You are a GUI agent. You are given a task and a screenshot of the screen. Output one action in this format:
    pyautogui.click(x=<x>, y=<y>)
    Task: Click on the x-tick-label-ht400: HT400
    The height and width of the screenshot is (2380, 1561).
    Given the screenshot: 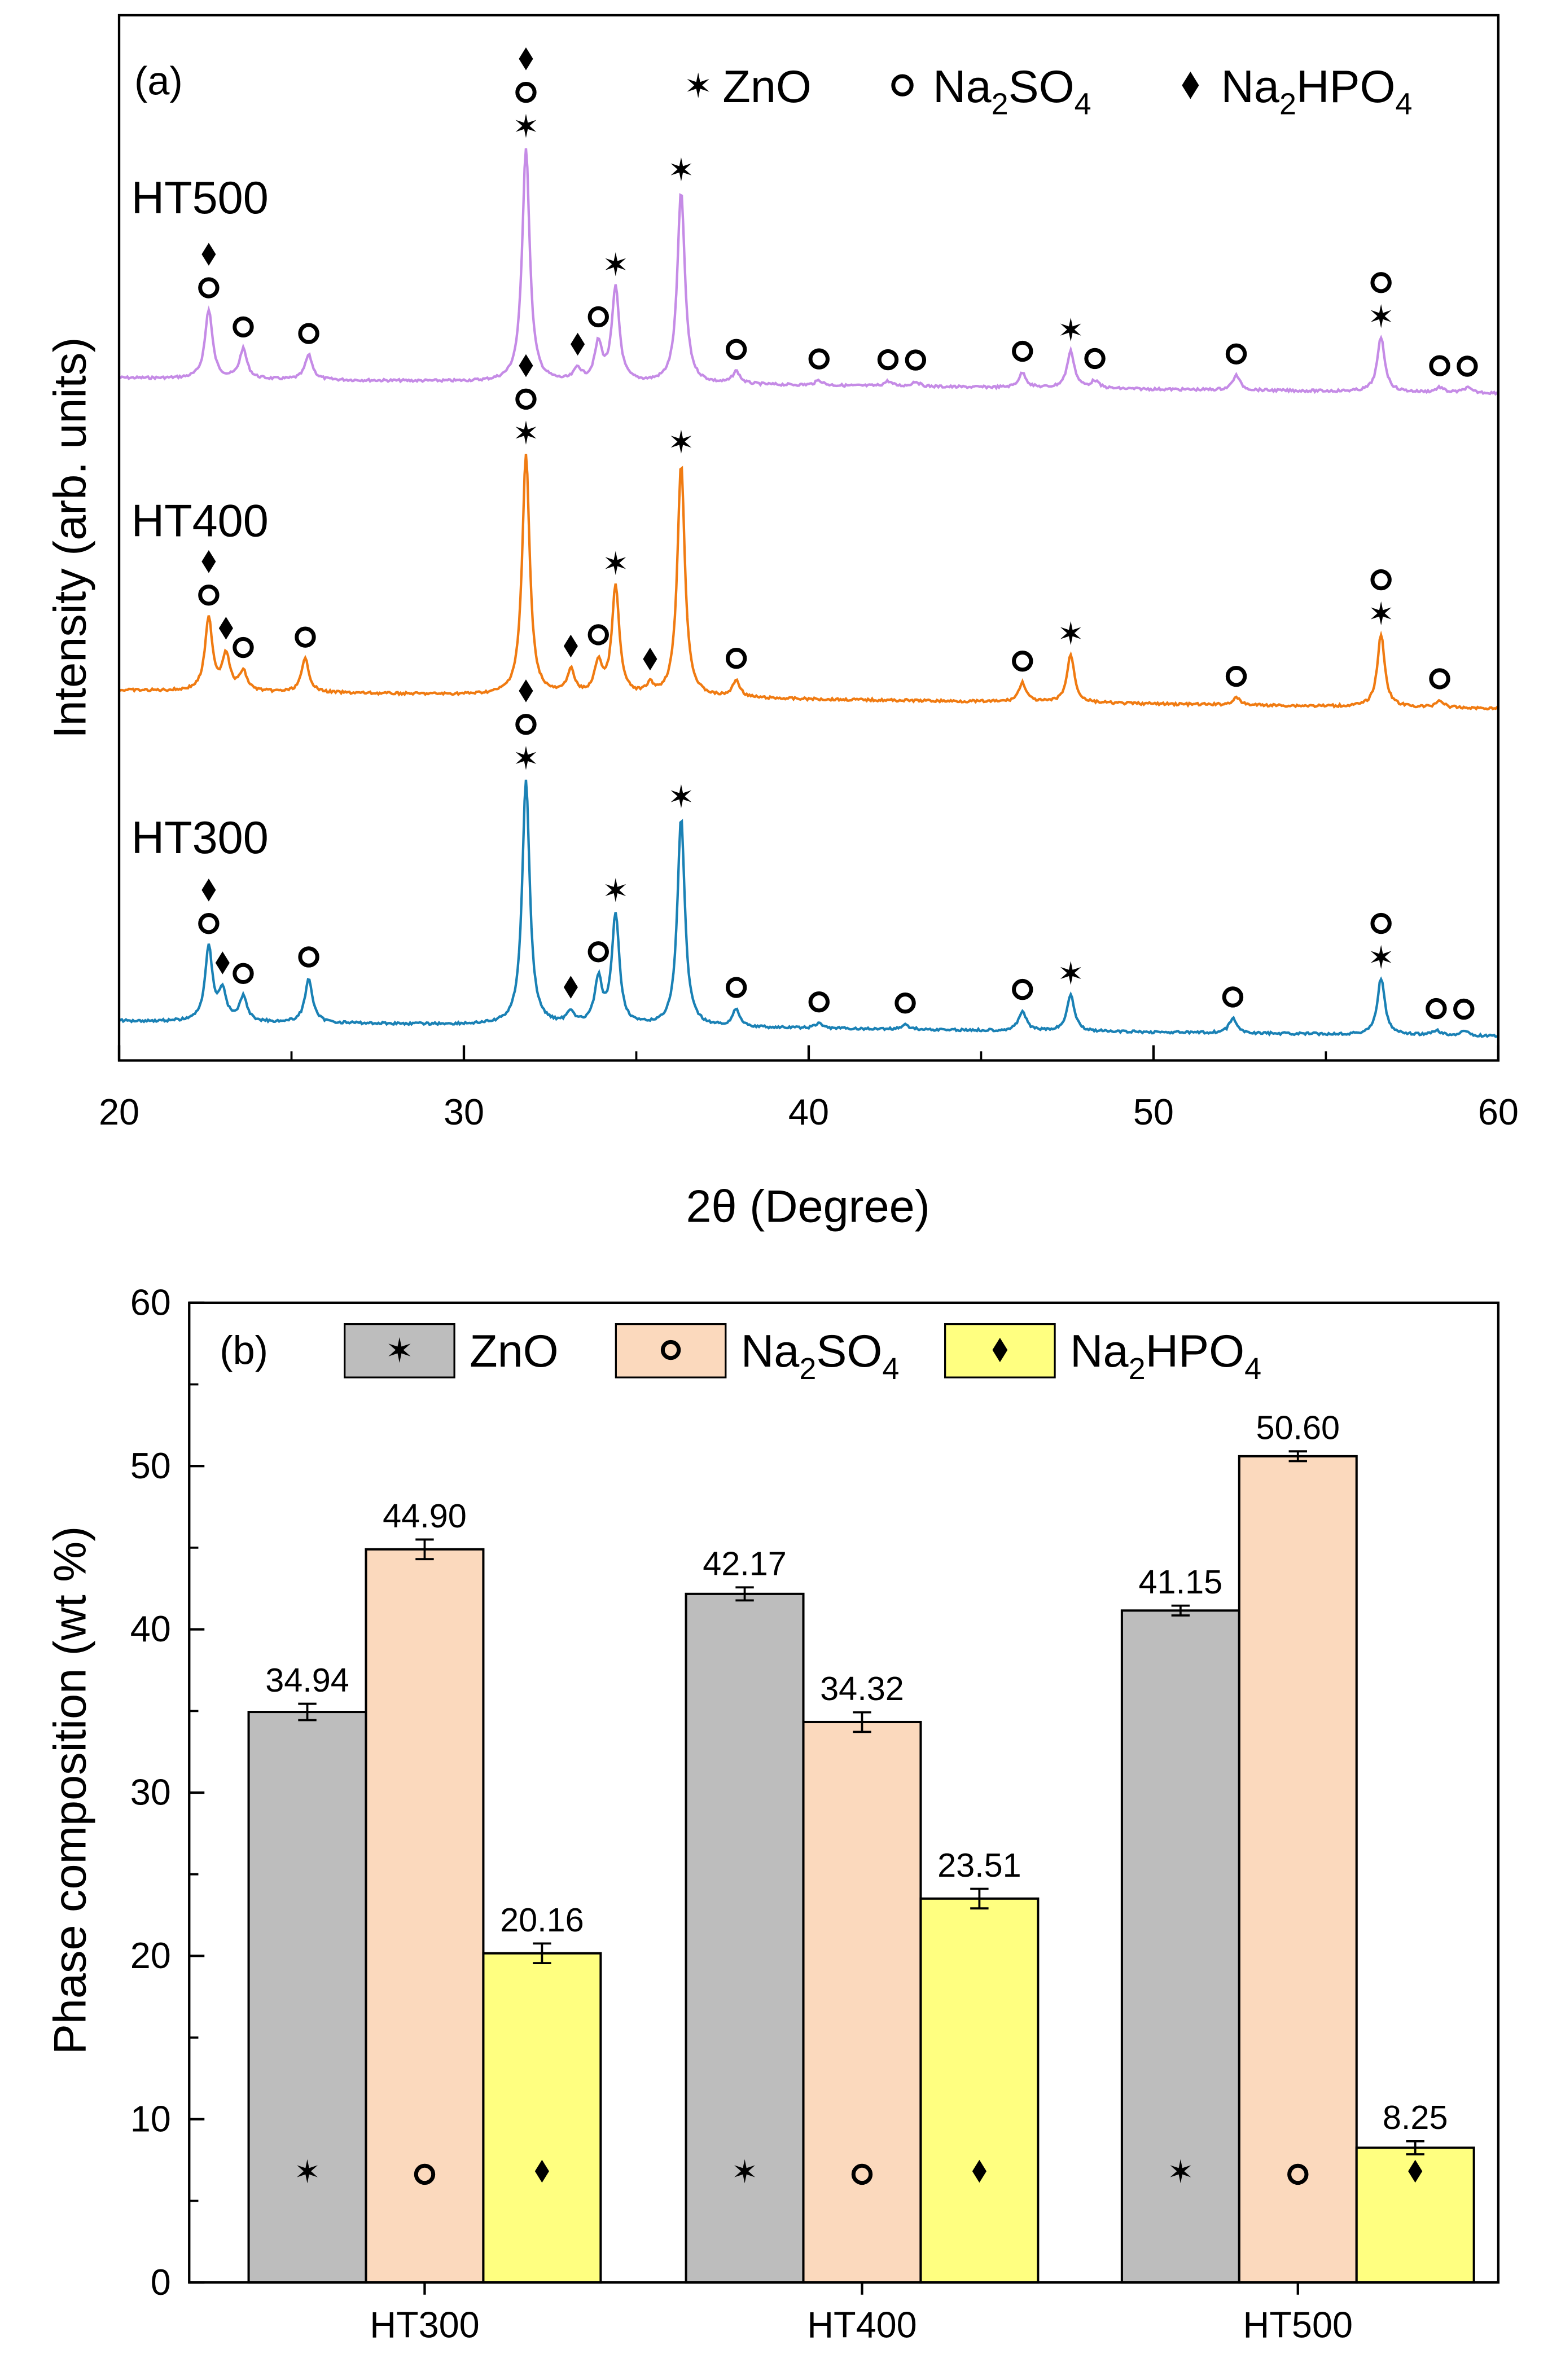 What is the action you would take?
    pyautogui.click(x=862, y=2324)
    